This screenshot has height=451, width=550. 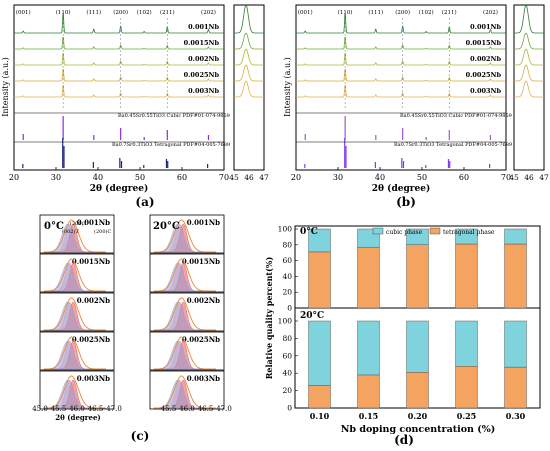 What do you see at coordinates (93, 12) in the screenshot?
I see `xrd-hkl-label: (111)` at bounding box center [93, 12].